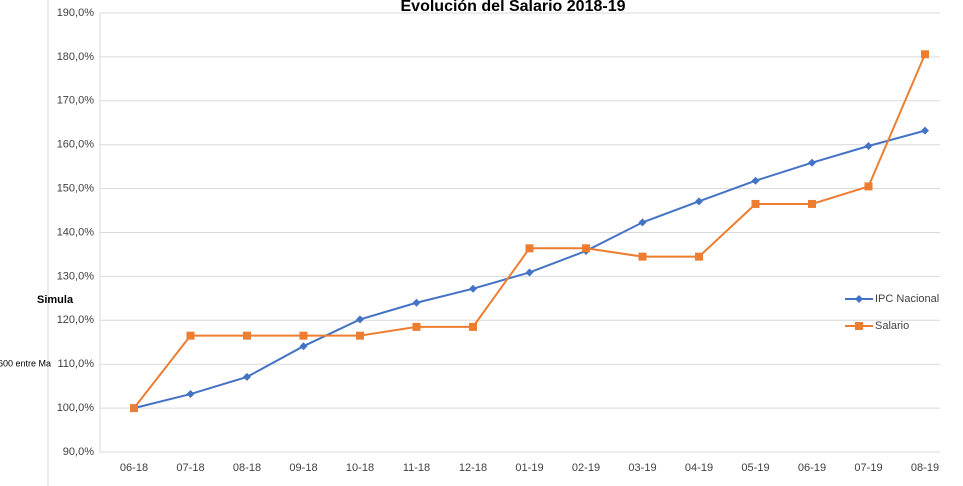 The width and height of the screenshot is (963, 486). What do you see at coordinates (303, 468) in the screenshot?
I see `x-tick-label: 09-18` at bounding box center [303, 468].